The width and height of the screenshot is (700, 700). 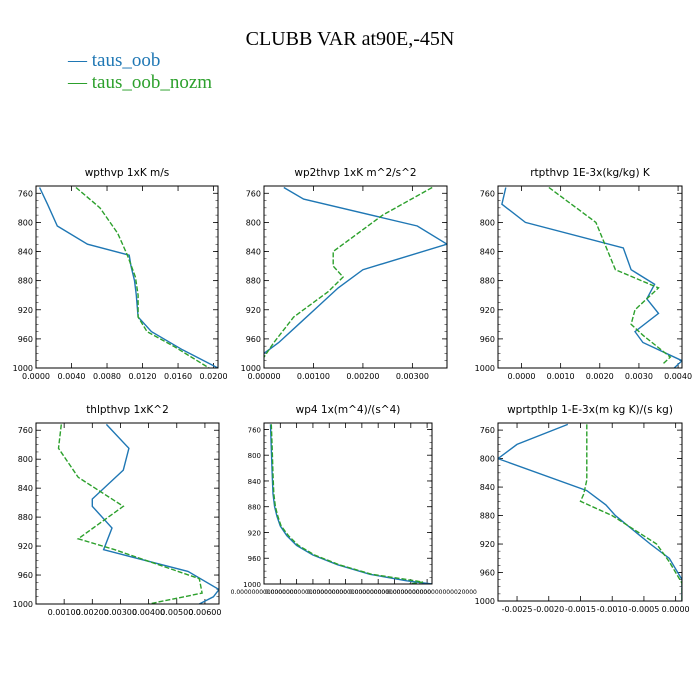 What do you see at coordinates (204, 612) in the screenshot?
I see `x-tick-label: 0.00600` at bounding box center [204, 612].